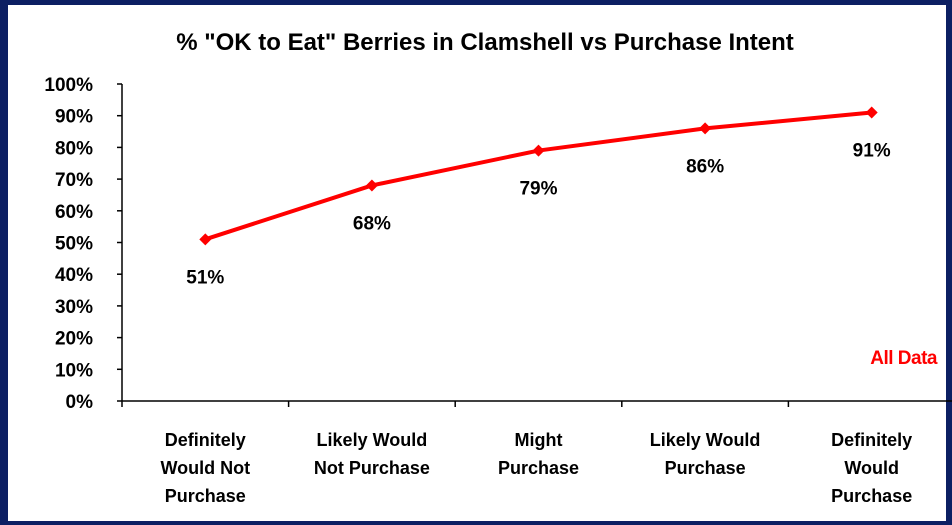 The image size is (952, 525). What do you see at coordinates (538, 189) in the screenshot?
I see `data-label: 79%` at bounding box center [538, 189].